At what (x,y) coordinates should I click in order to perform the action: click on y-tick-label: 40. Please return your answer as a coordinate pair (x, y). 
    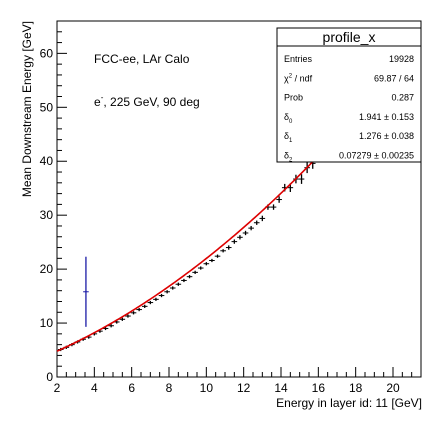
    Looking at the image, I should click on (47, 161).